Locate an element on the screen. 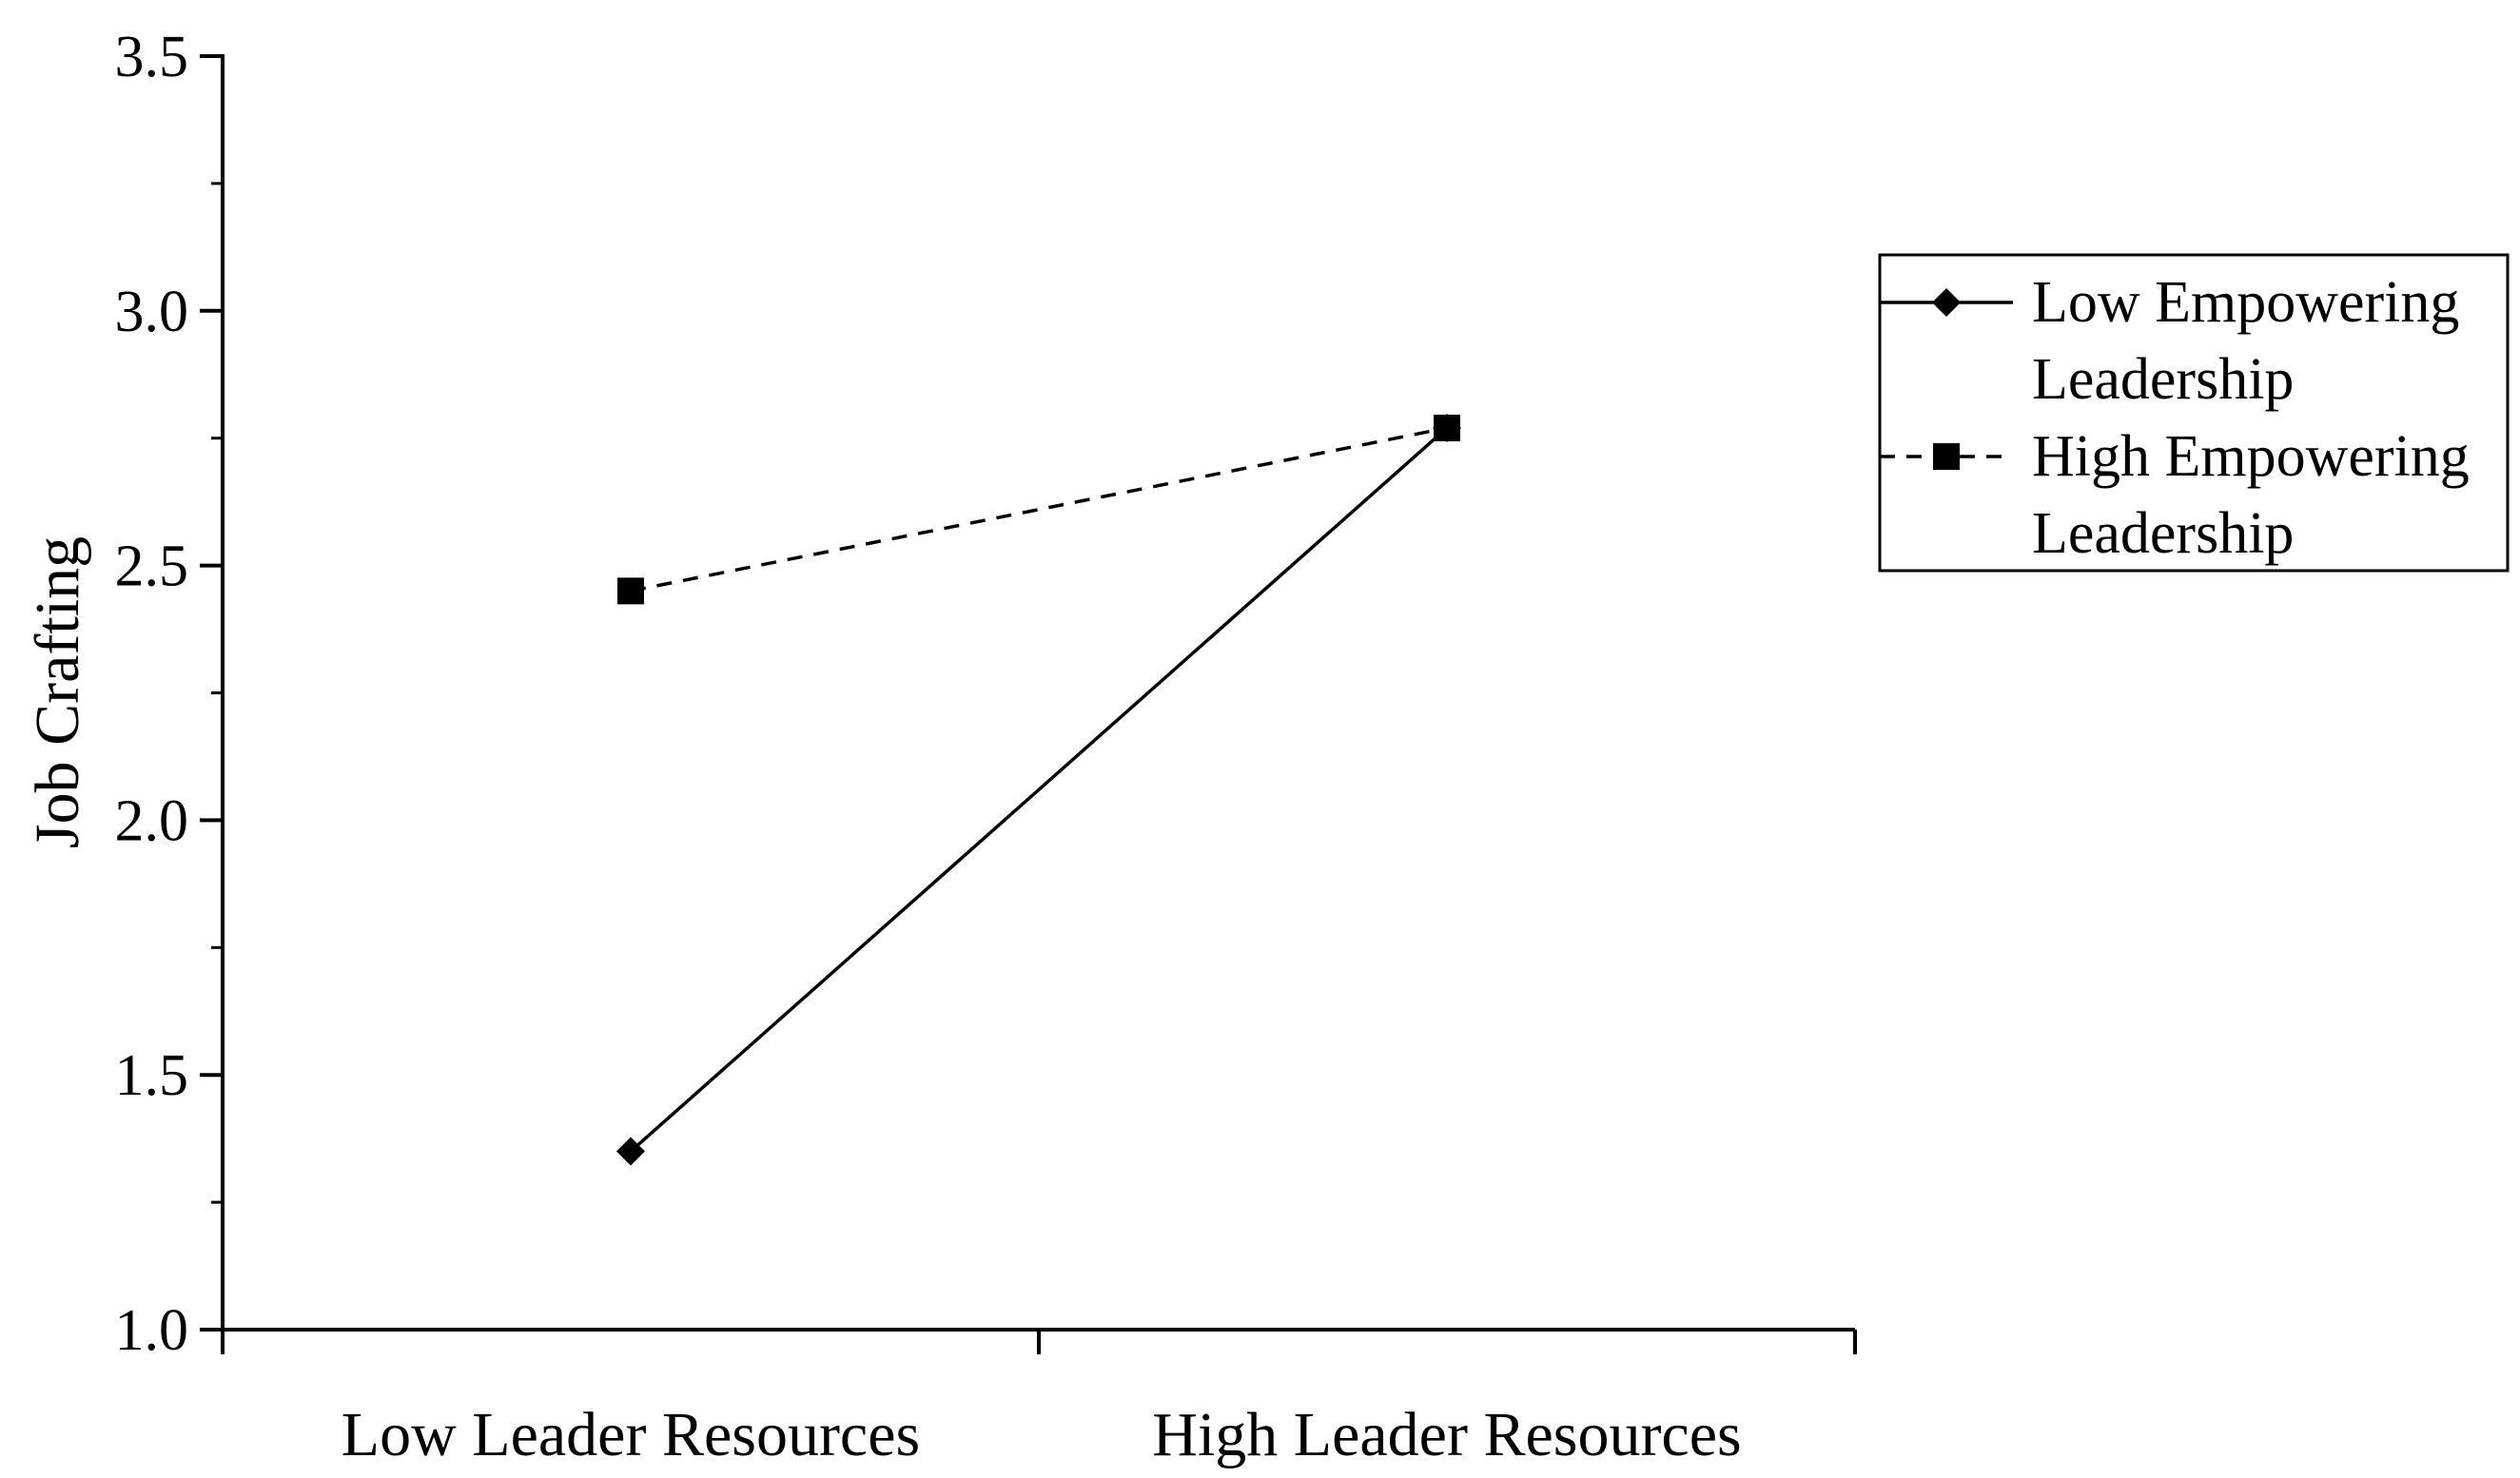 This screenshot has height=1478, width=2520. legend-entry: High Empowering Leadership is located at coordinates (2175, 495).